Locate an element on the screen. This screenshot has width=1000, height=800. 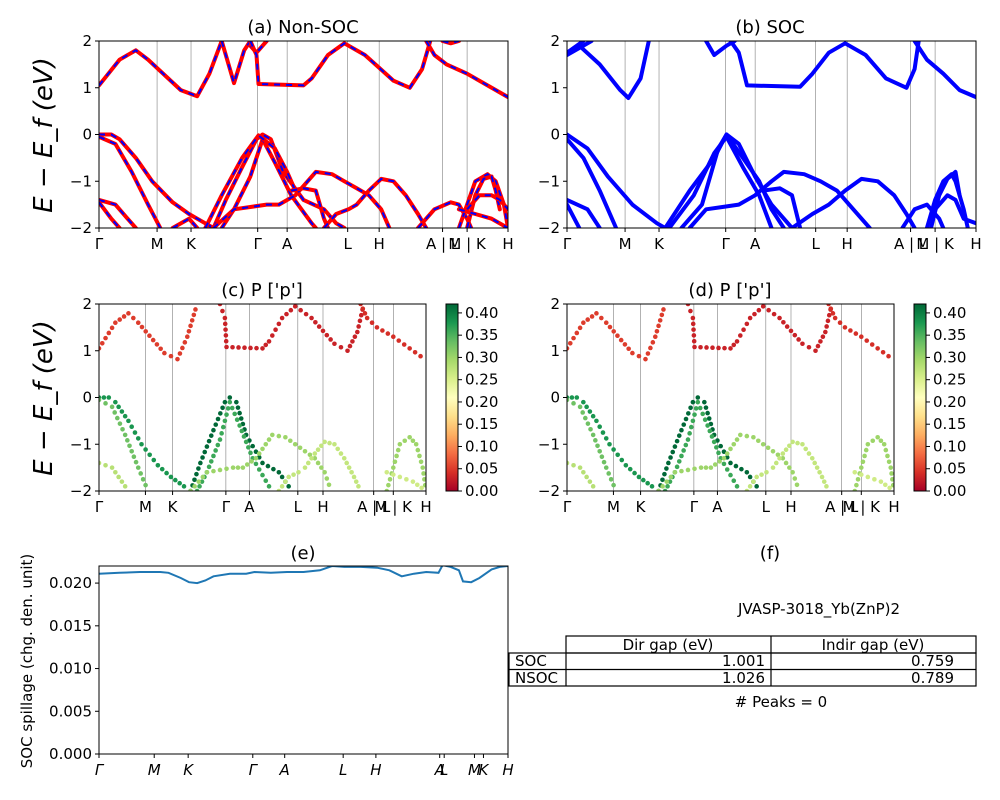
table-cell-soc-dir: 1.001 is located at coordinates (743, 661).